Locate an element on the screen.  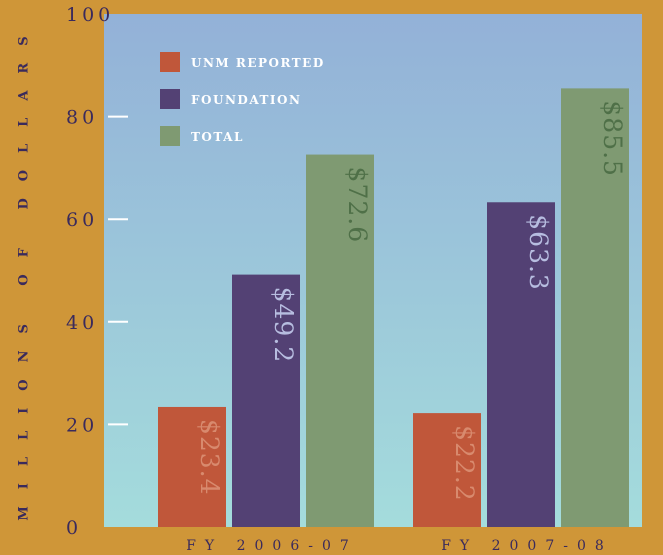
x-tick-label: FY 2007-08 is located at coordinates (527, 546).